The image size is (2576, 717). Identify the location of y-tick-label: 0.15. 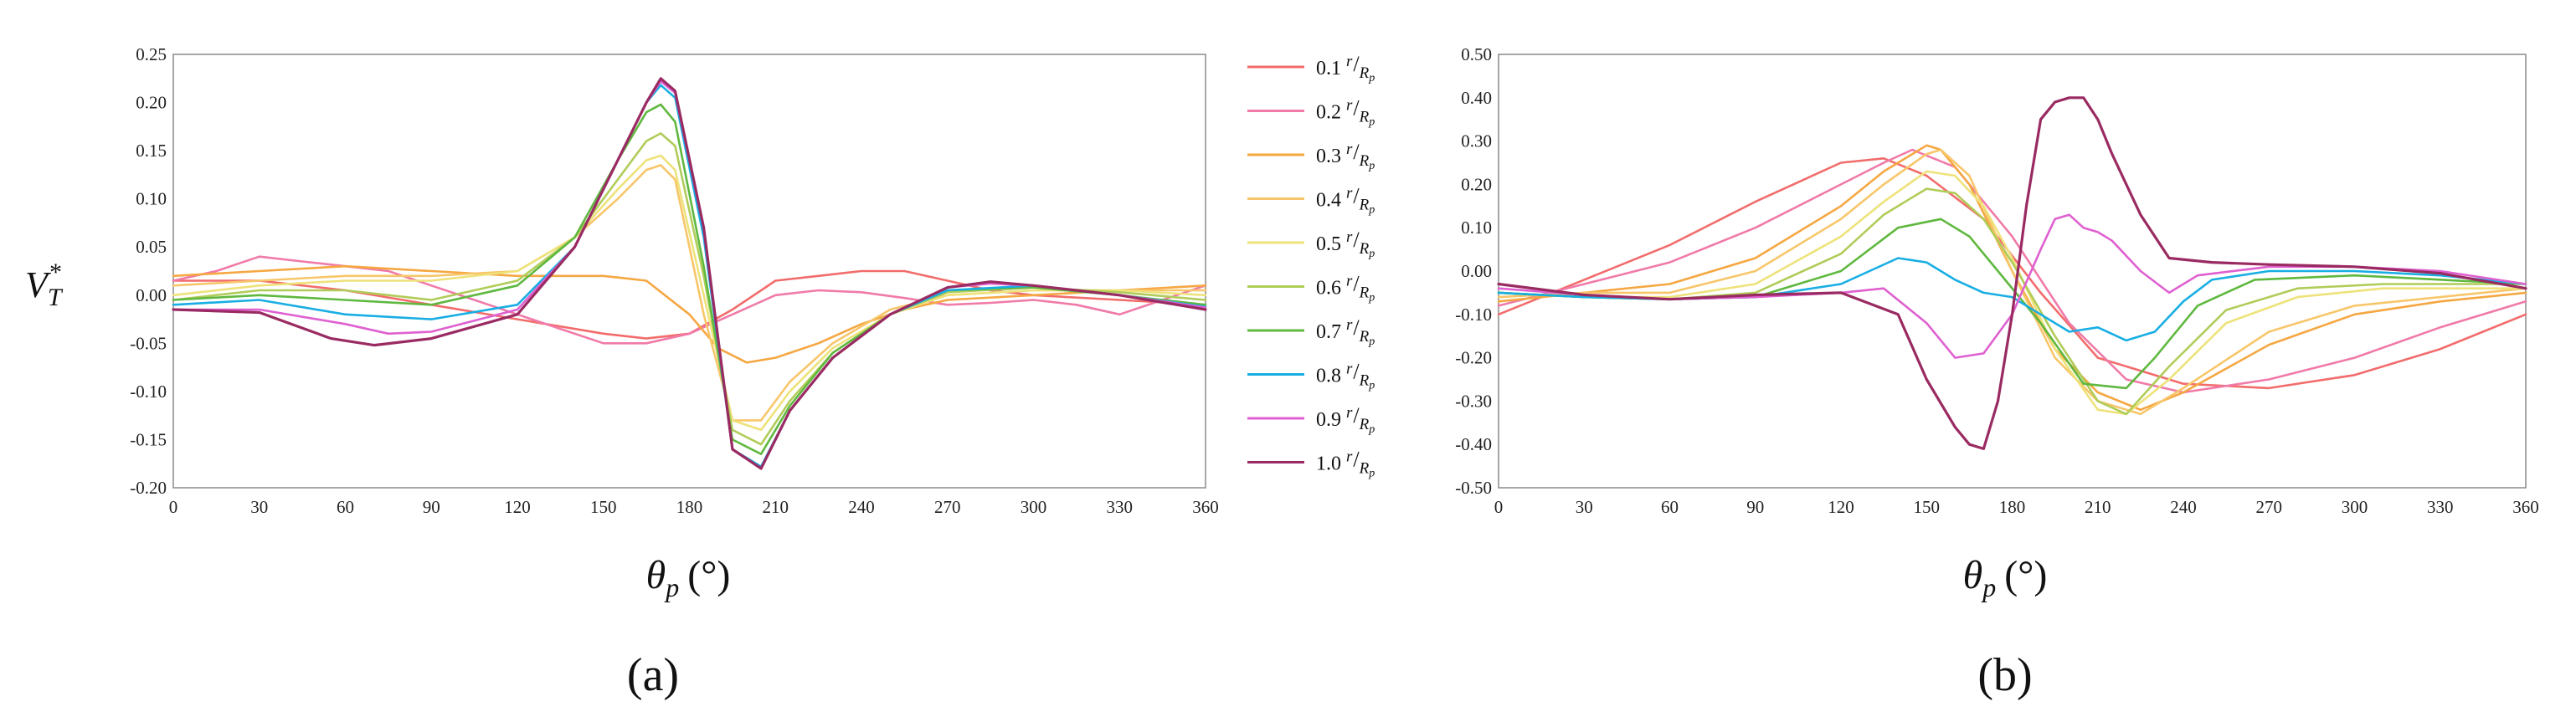
(152, 151).